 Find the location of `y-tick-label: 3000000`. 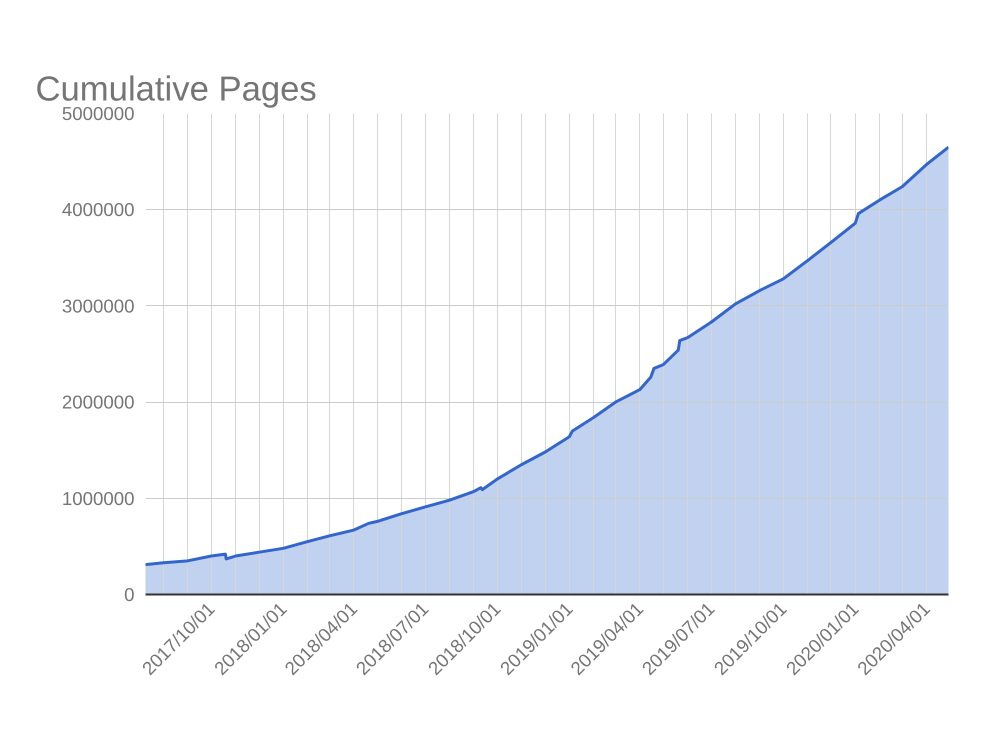

y-tick-label: 3000000 is located at coordinates (98, 305).